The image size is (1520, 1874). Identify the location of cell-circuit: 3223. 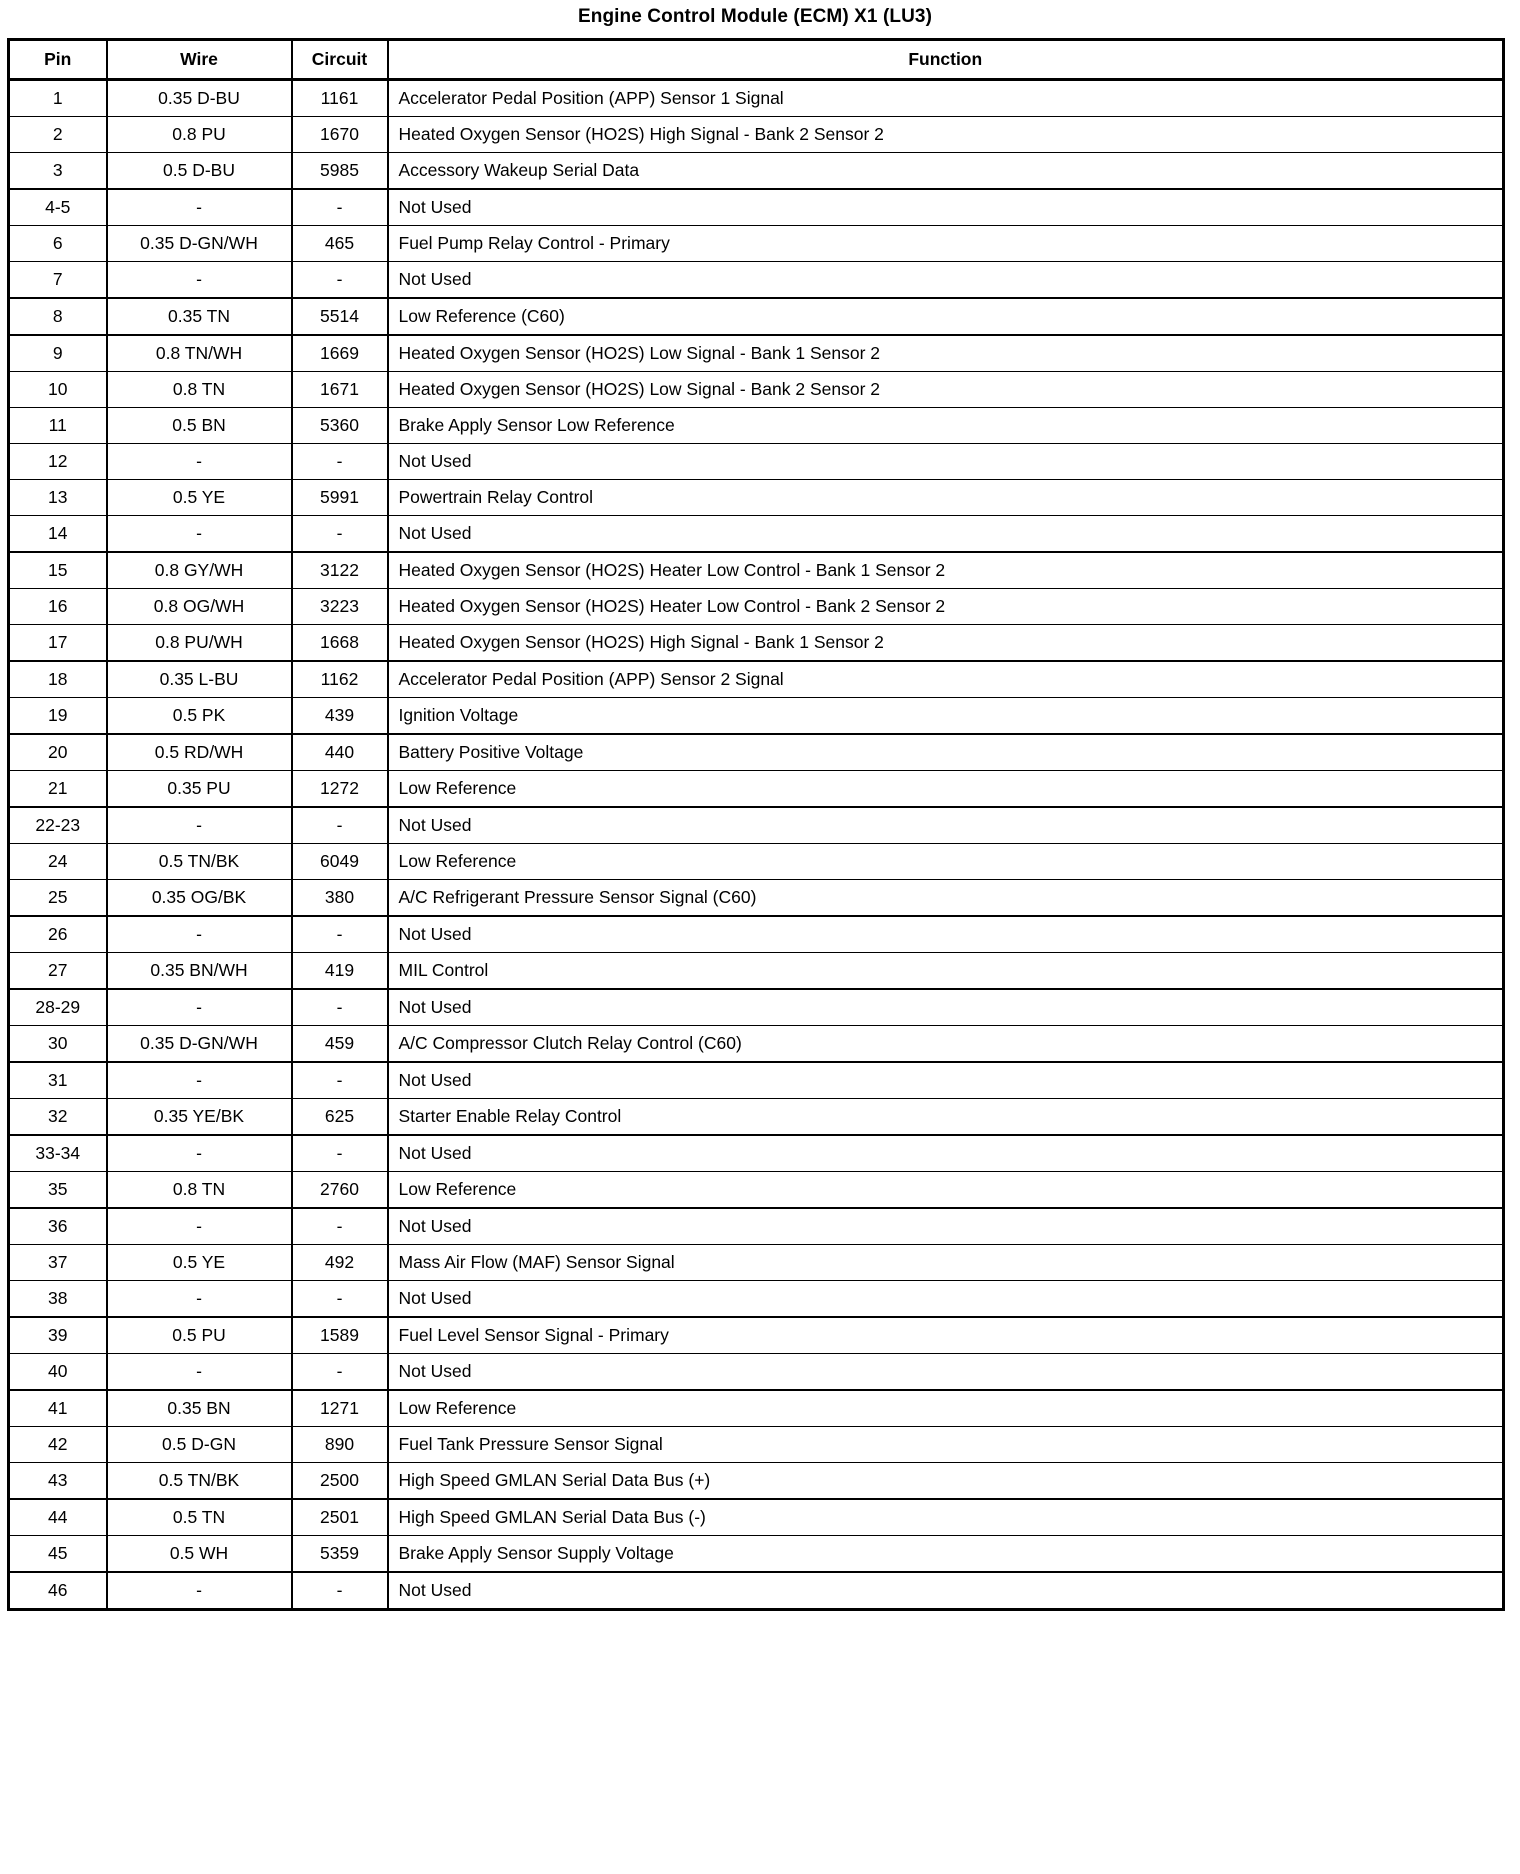
(339, 606).